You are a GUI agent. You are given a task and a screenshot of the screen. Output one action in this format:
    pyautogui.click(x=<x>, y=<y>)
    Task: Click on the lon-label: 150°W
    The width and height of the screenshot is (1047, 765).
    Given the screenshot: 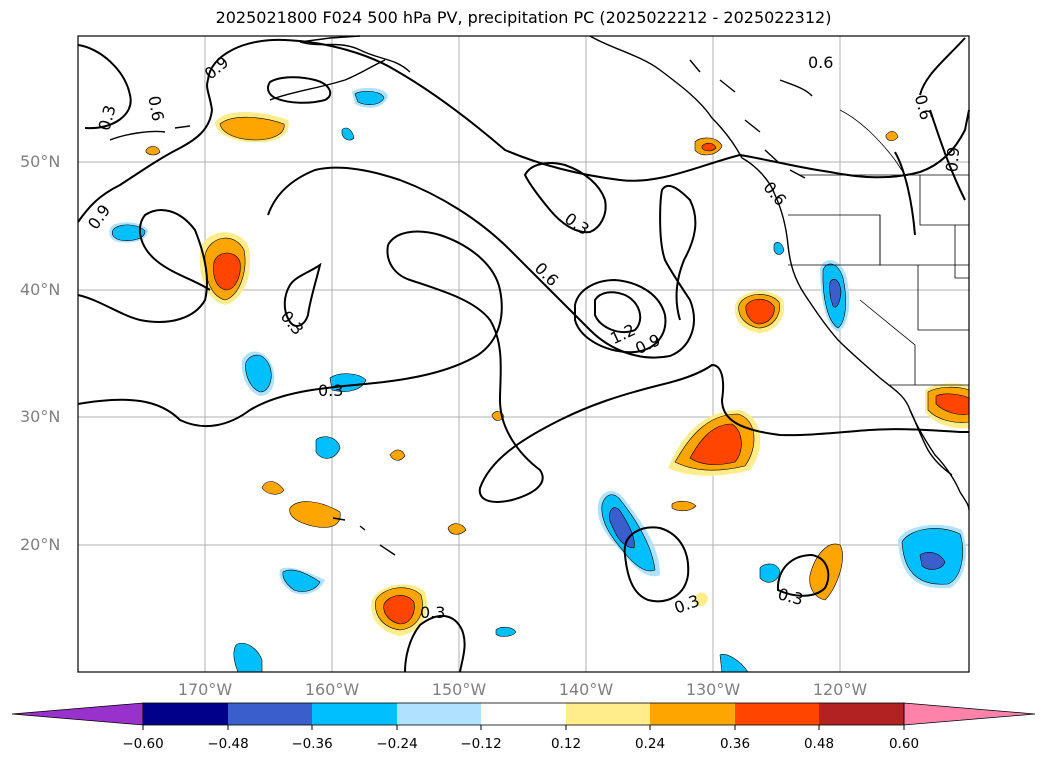 What is the action you would take?
    pyautogui.click(x=459, y=689)
    